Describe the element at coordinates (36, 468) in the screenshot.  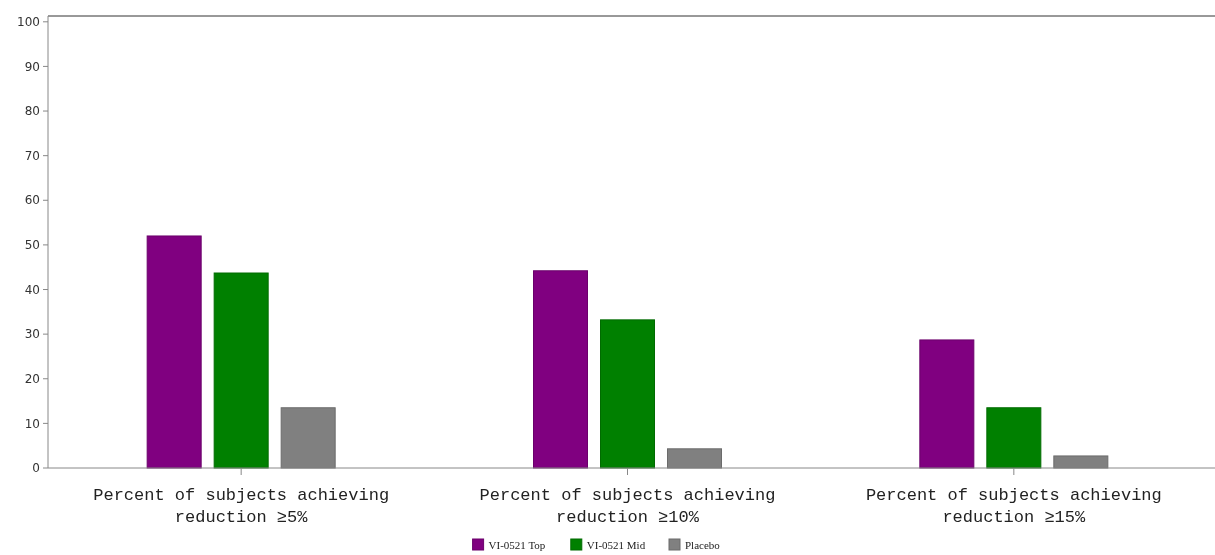
I see `y-tick-label: 0` at that location.